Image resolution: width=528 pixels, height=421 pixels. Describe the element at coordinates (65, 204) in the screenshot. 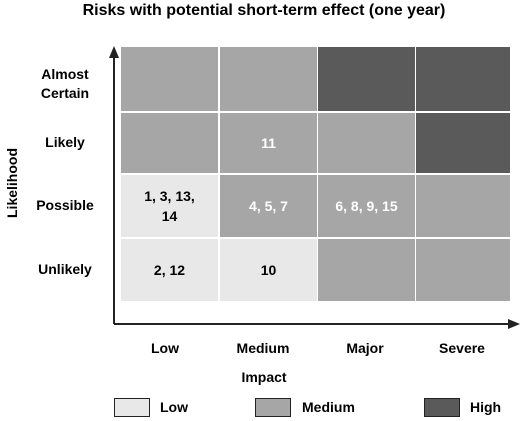

I see `row-label-possible: Possible` at that location.